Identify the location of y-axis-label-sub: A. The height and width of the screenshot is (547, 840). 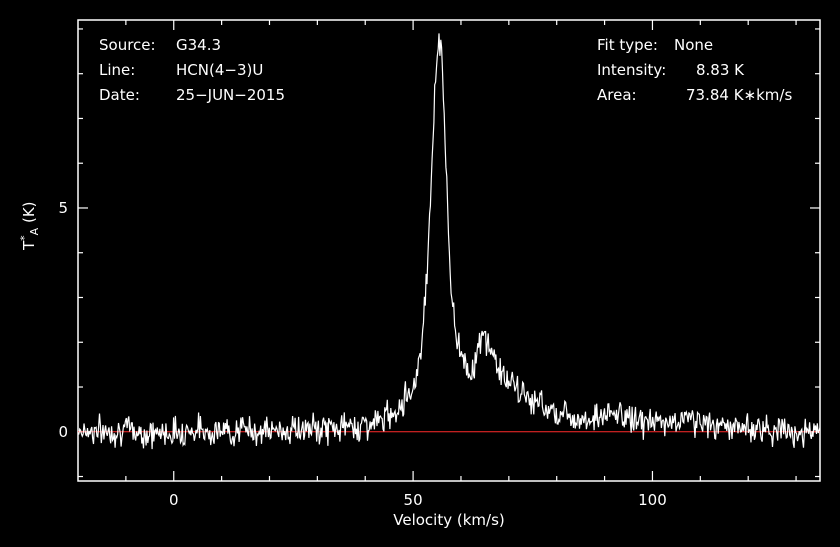
(34, 231).